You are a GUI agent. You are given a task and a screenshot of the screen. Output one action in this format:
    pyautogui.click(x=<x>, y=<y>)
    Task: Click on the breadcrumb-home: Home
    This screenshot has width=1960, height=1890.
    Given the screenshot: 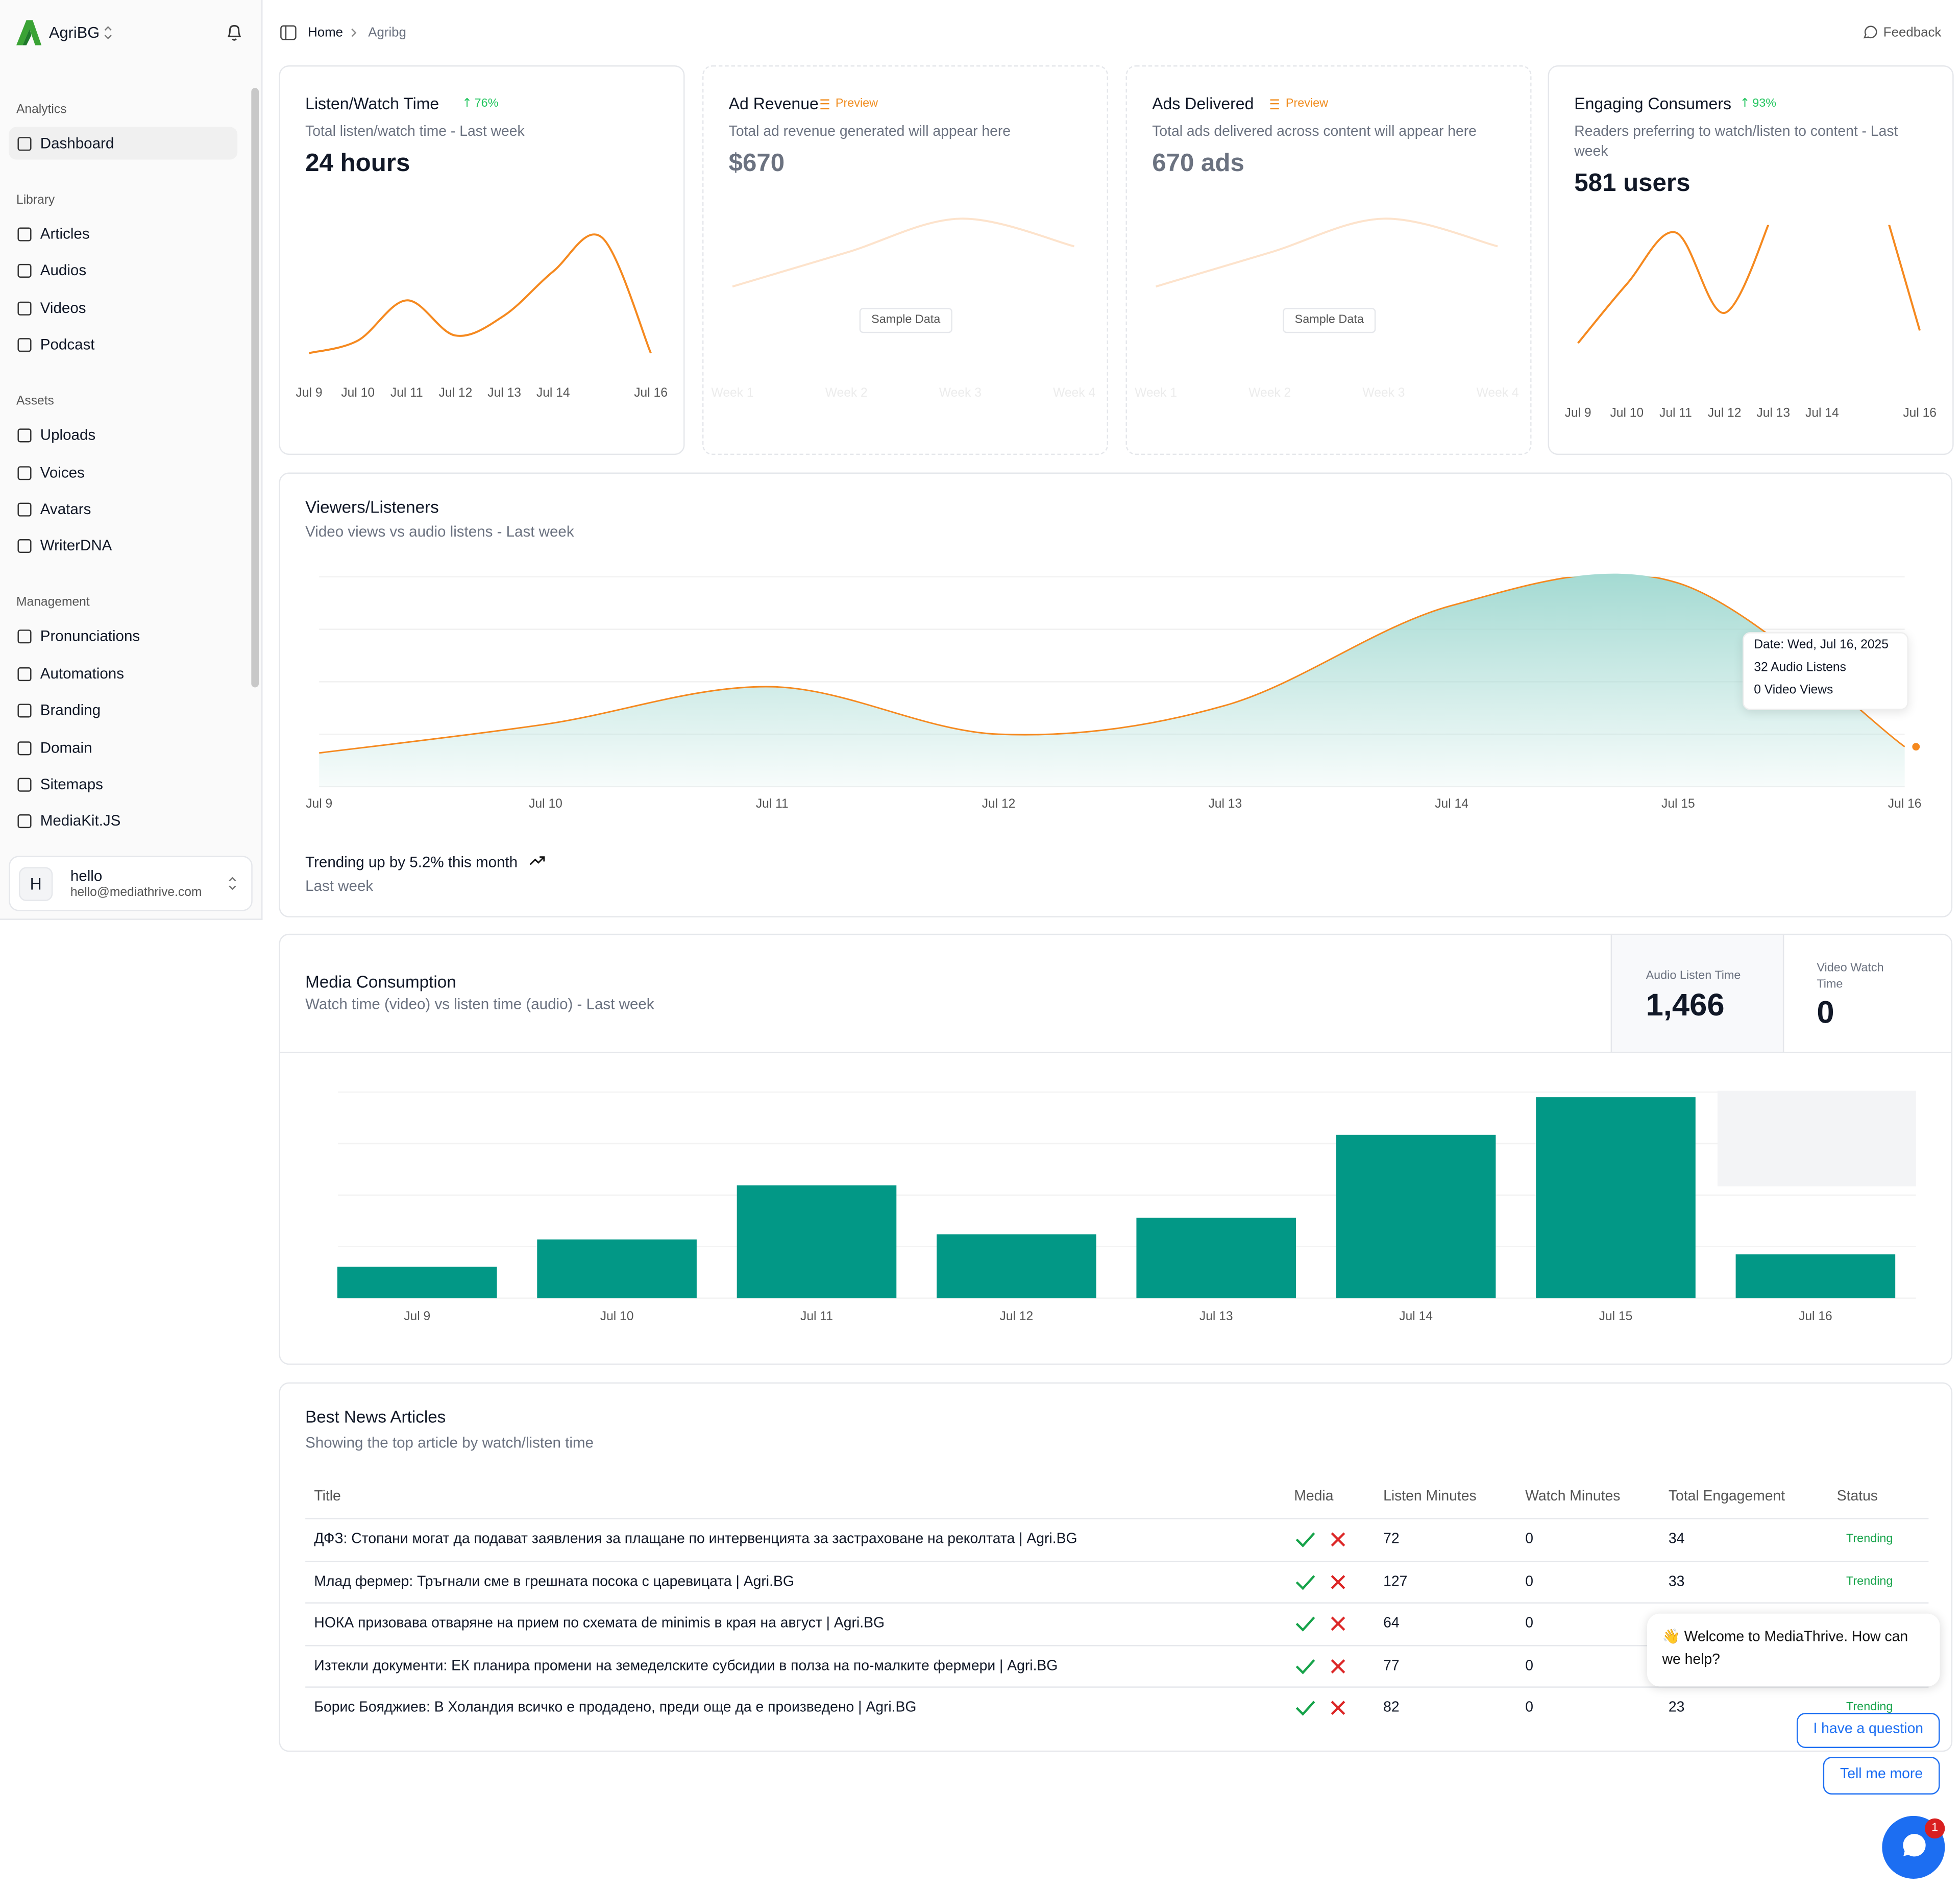 What is the action you would take?
    pyautogui.click(x=326, y=32)
    